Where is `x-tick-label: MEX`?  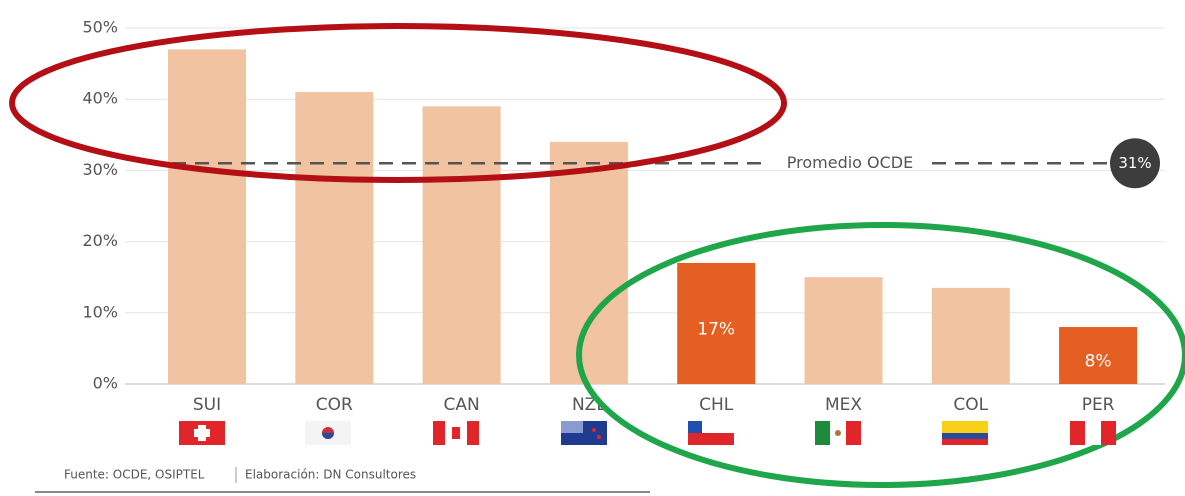 x-tick-label: MEX is located at coordinates (843, 405).